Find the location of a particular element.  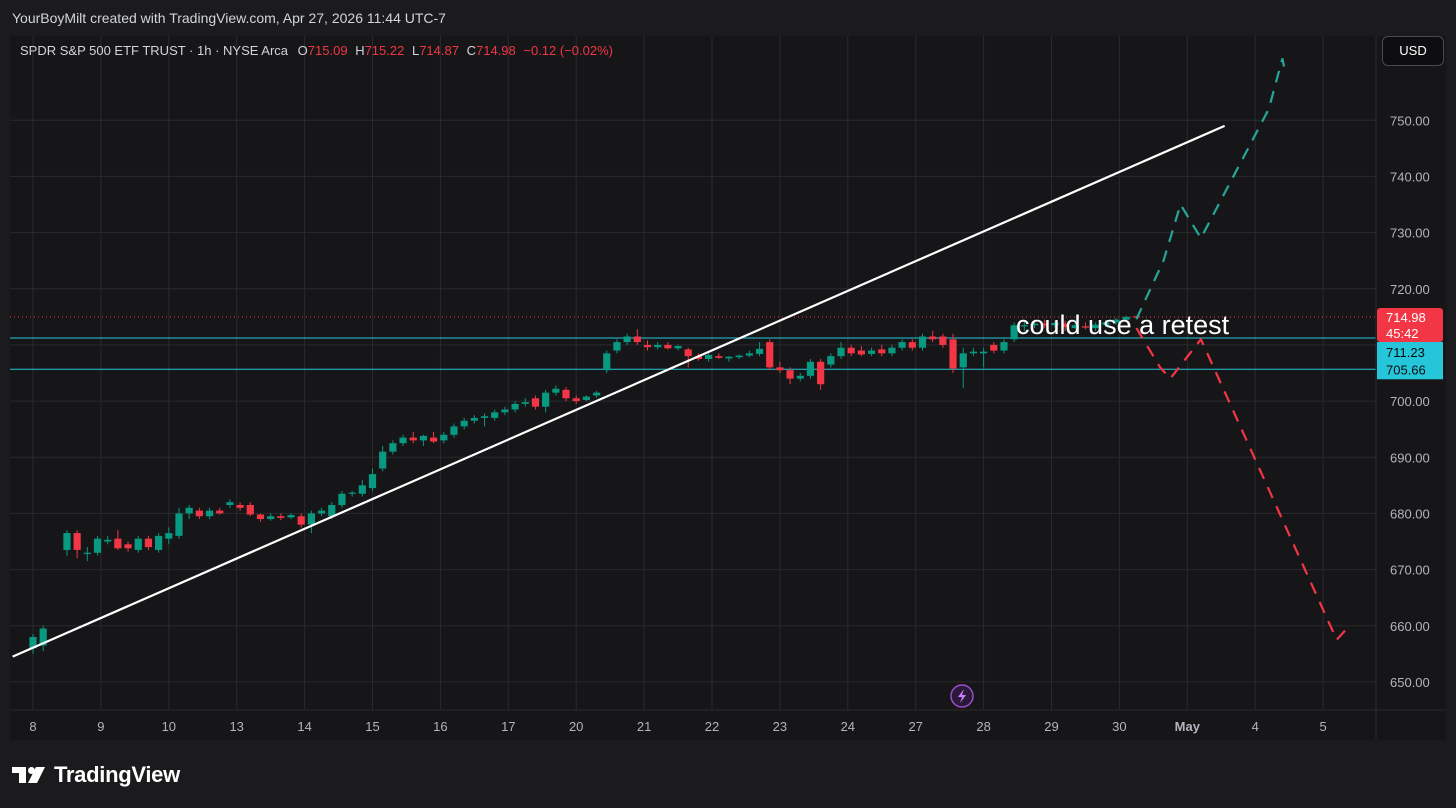

time-tick-label: 13 is located at coordinates (236, 726).